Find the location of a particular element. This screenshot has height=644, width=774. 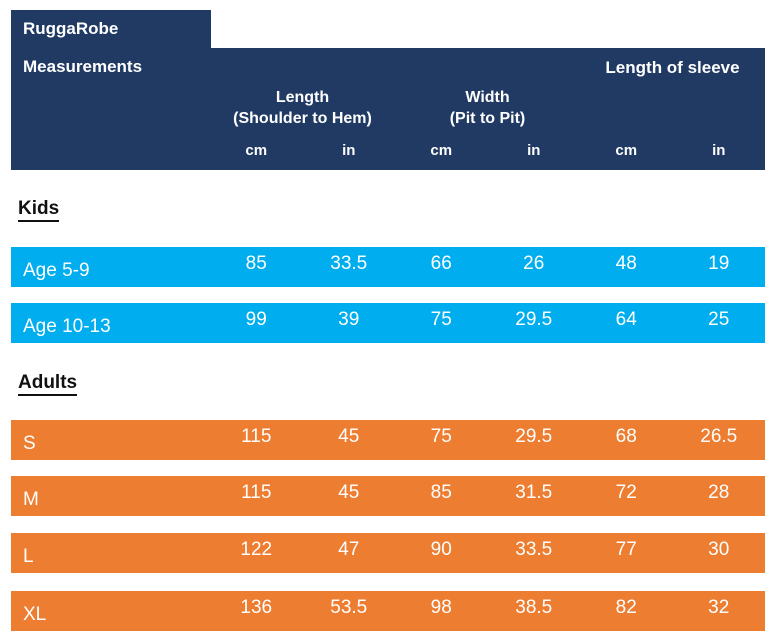

unit-header-length-in: in is located at coordinates (349, 150).